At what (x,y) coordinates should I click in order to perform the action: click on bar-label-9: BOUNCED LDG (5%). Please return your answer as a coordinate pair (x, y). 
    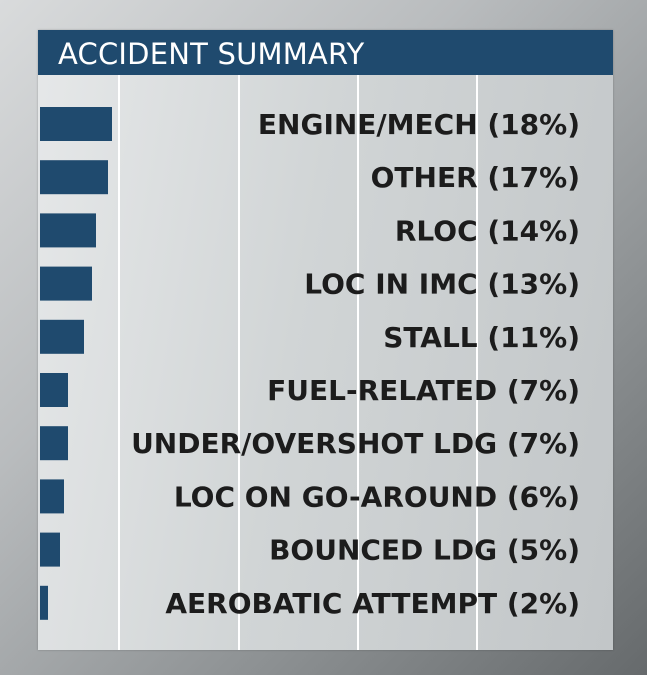
    Looking at the image, I should click on (424, 550).